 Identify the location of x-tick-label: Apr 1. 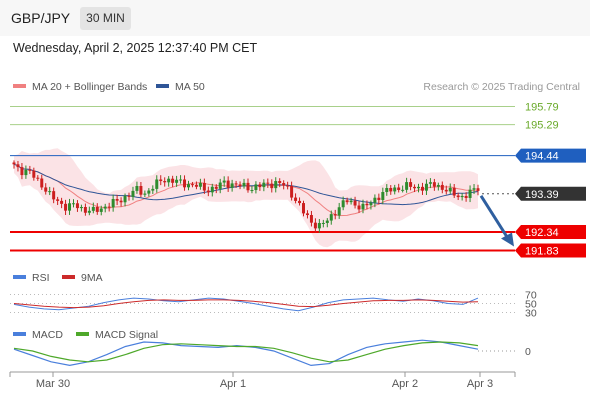
(233, 384).